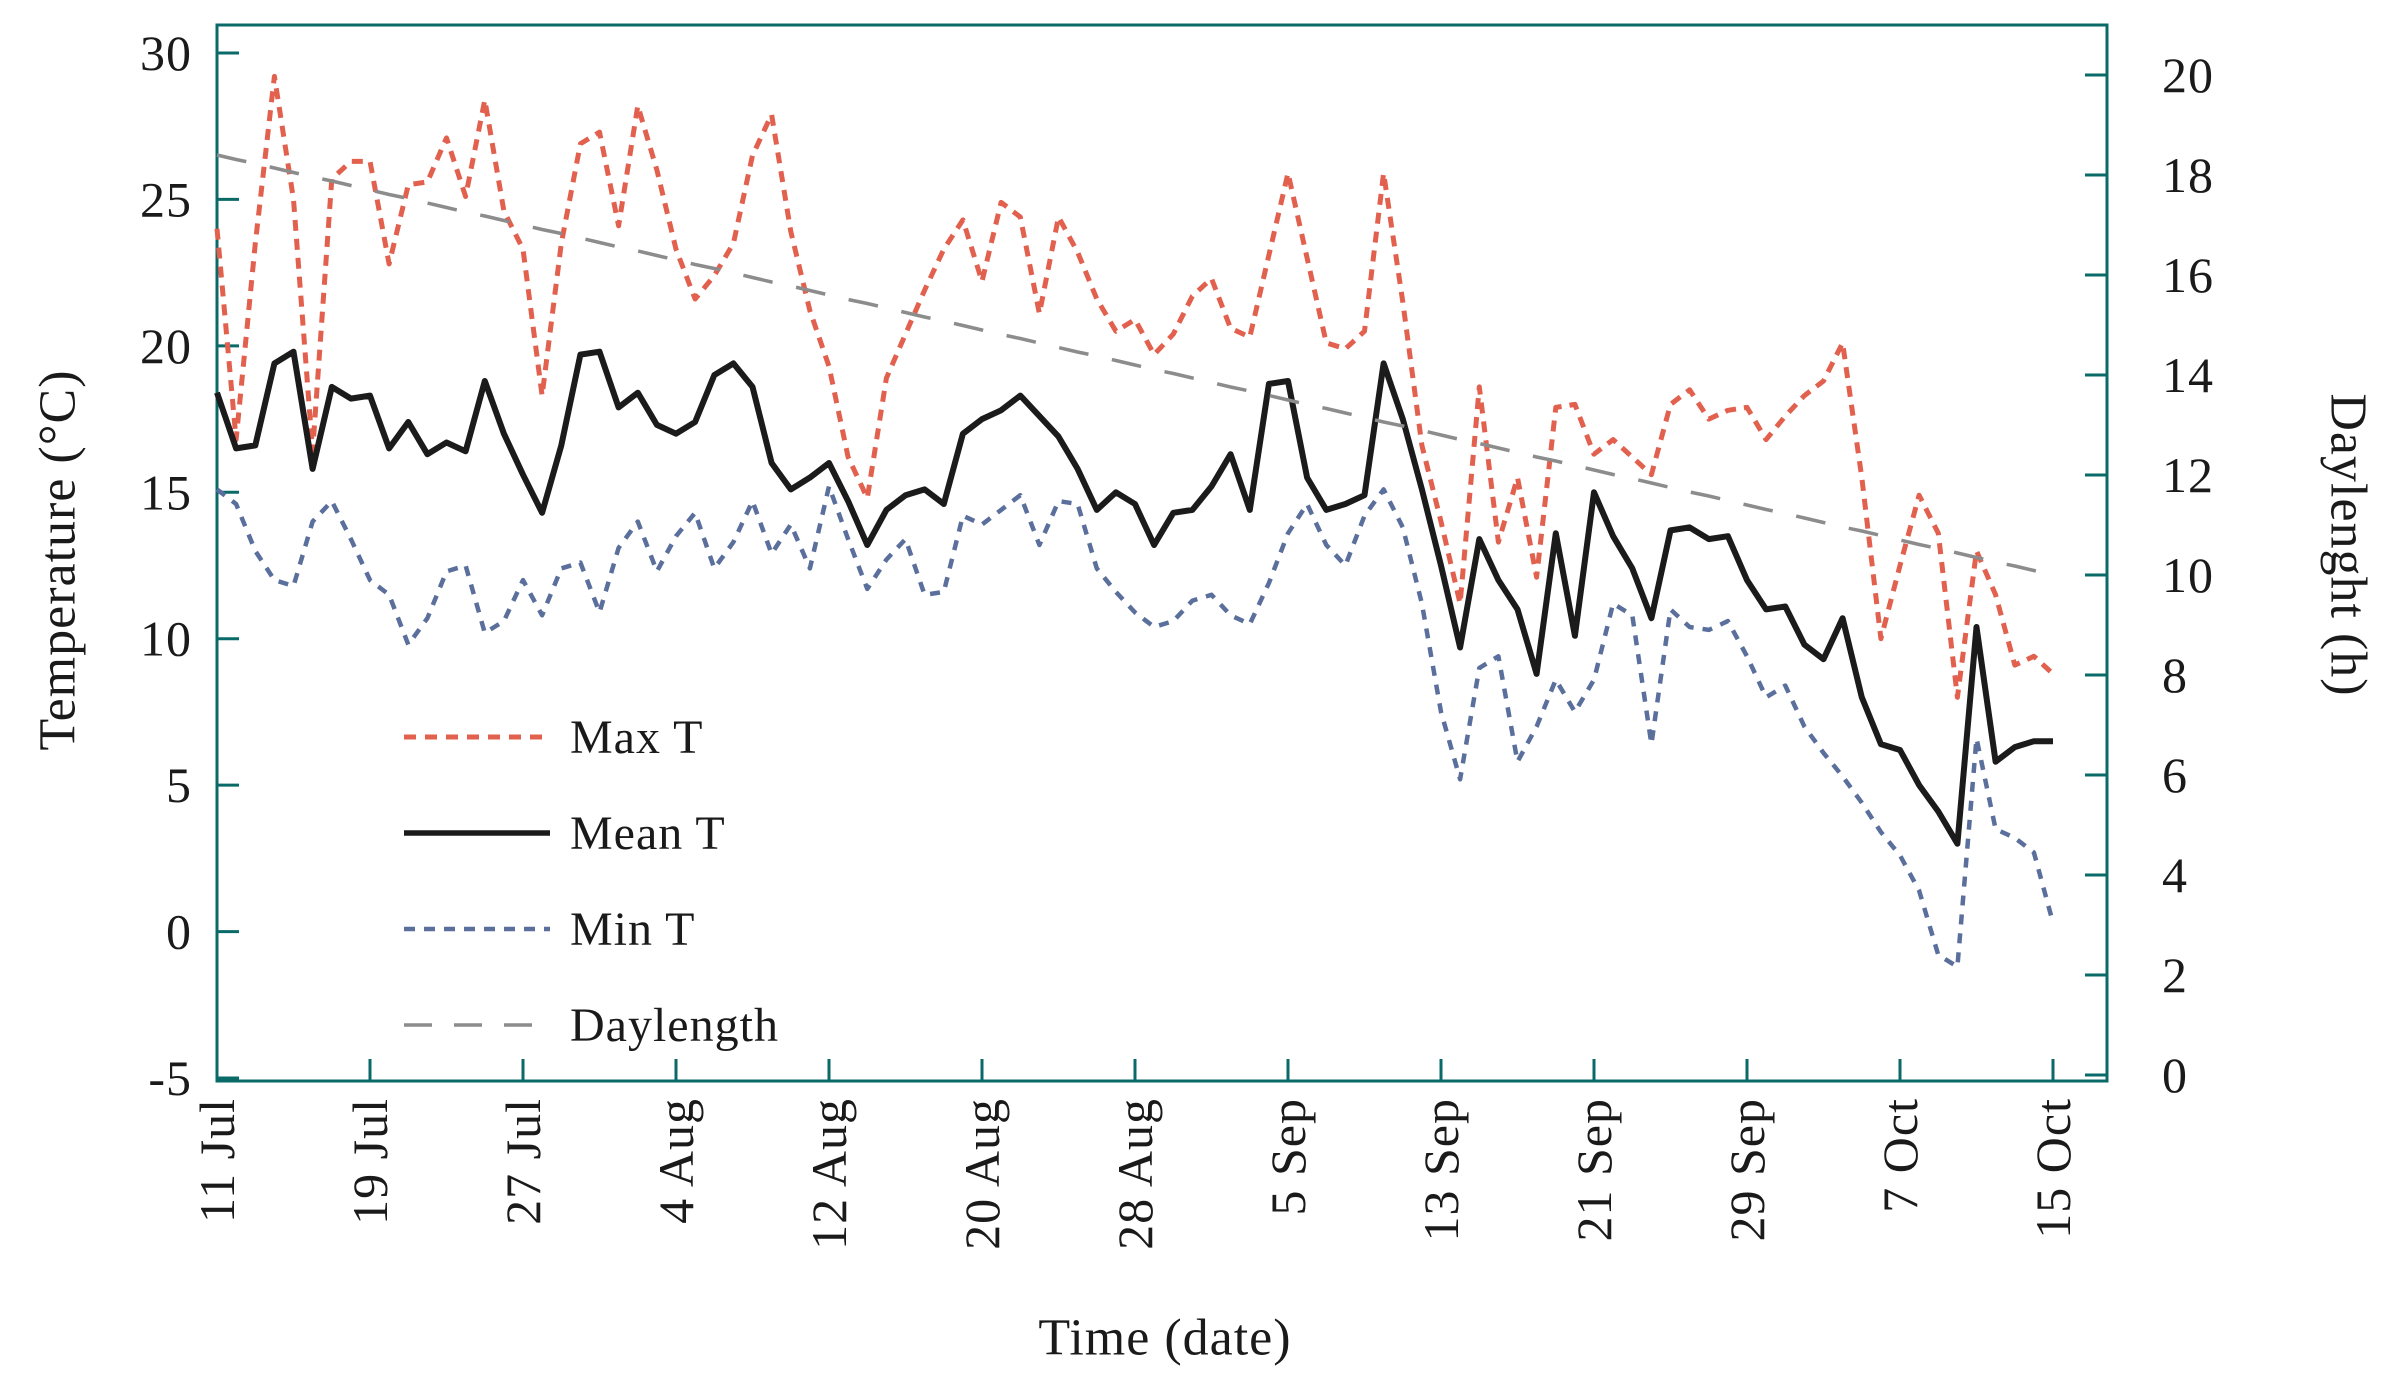  Describe the element at coordinates (1900, 1155) in the screenshot. I see `x-axis-tick-label: 7 Oct` at that location.